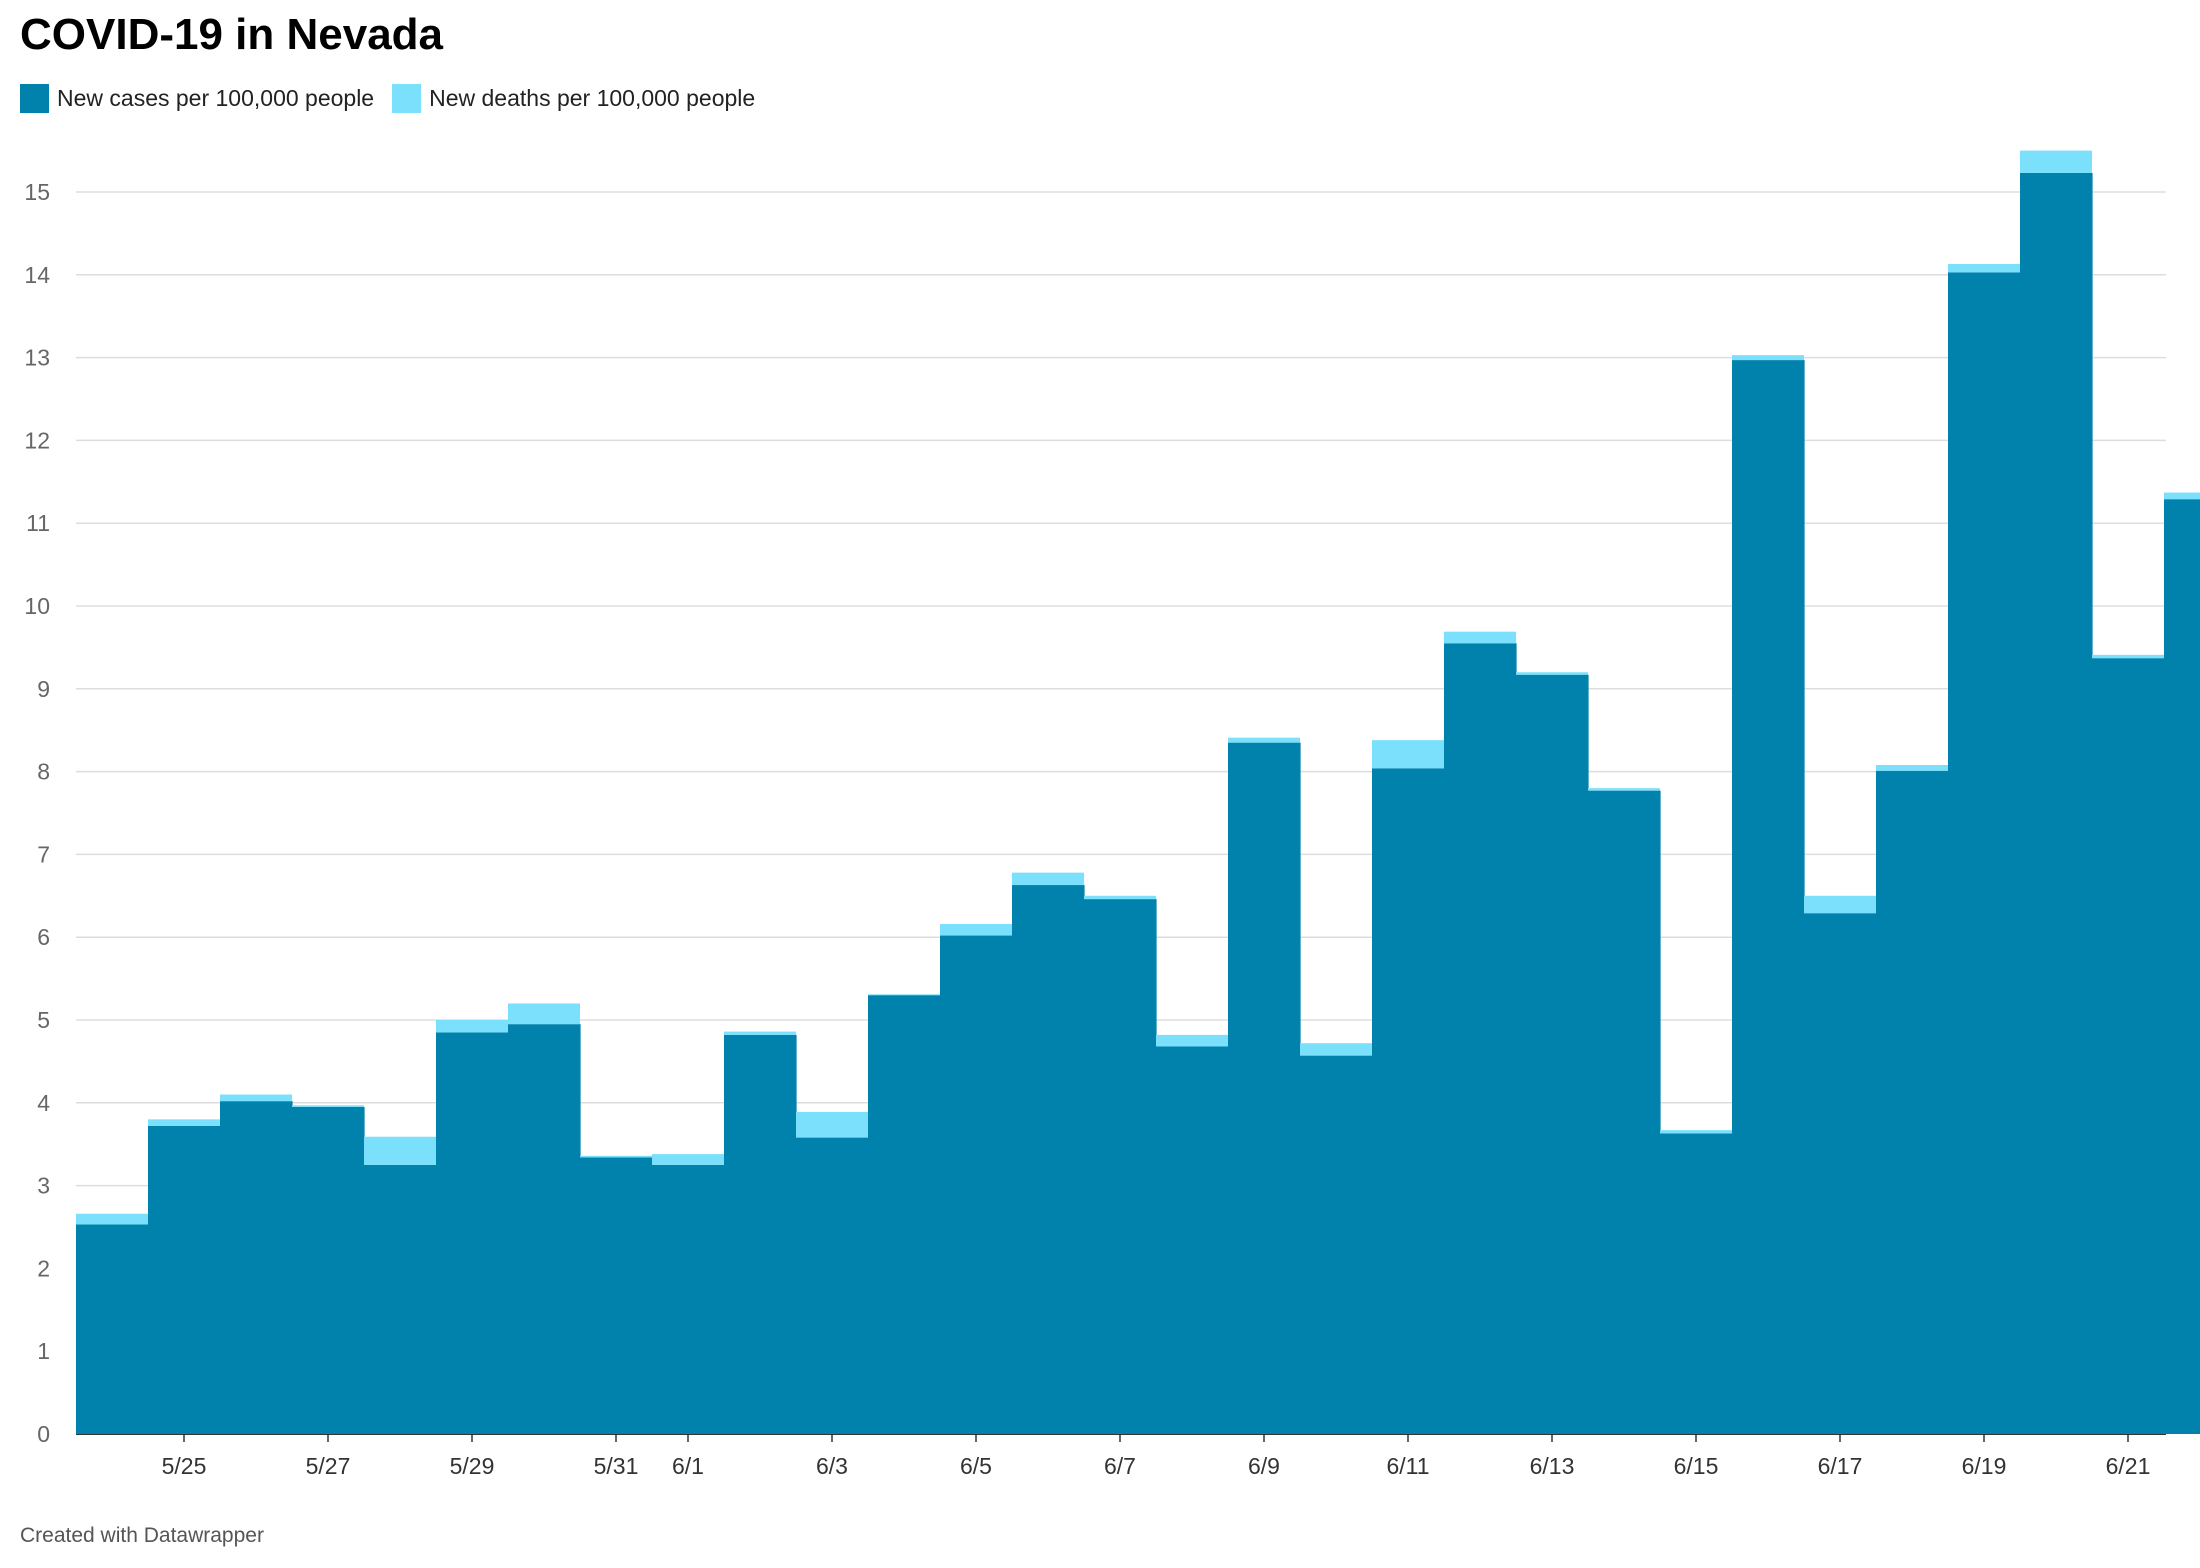  I want to click on bar-deaths-6/2, so click(760, 1033).